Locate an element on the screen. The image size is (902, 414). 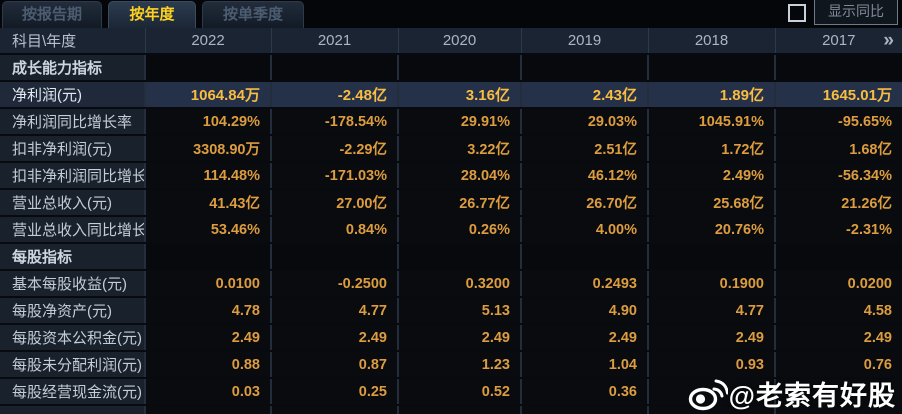
value-cell: 4.90 is located at coordinates (585, 311).